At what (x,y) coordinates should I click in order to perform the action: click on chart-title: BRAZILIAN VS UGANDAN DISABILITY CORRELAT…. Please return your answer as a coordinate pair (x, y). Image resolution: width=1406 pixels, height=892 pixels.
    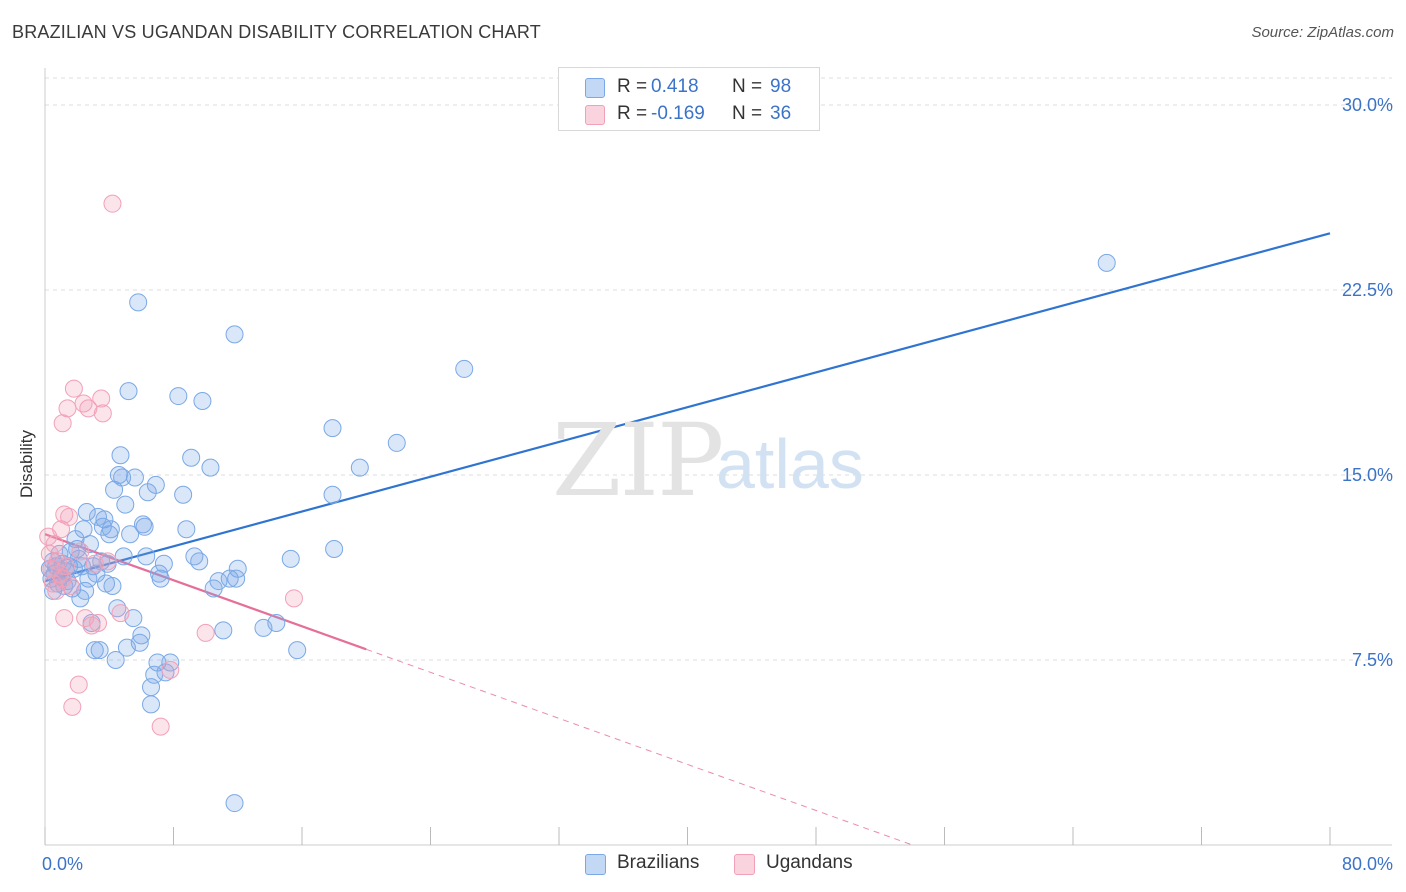
    Looking at the image, I should click on (276, 32).